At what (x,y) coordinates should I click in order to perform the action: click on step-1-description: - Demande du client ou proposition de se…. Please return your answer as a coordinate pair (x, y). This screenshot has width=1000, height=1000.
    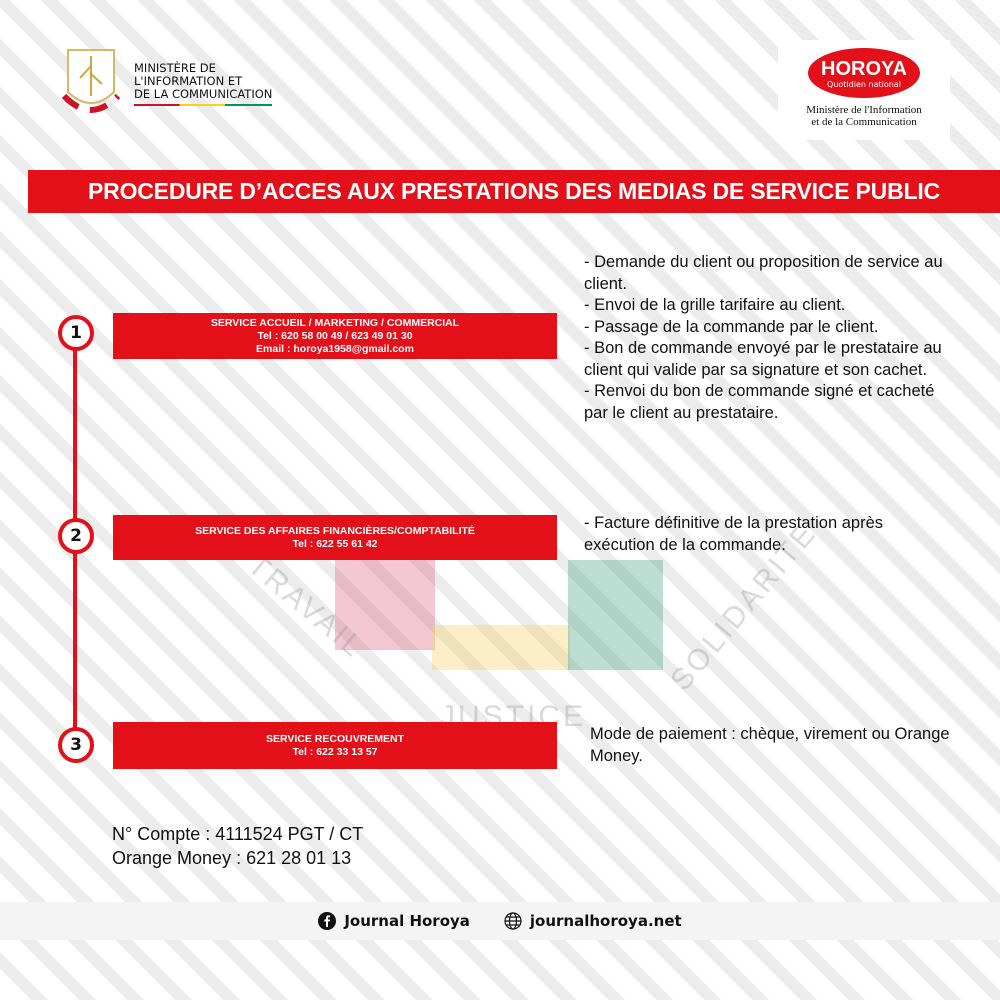
    Looking at the image, I should click on (764, 338).